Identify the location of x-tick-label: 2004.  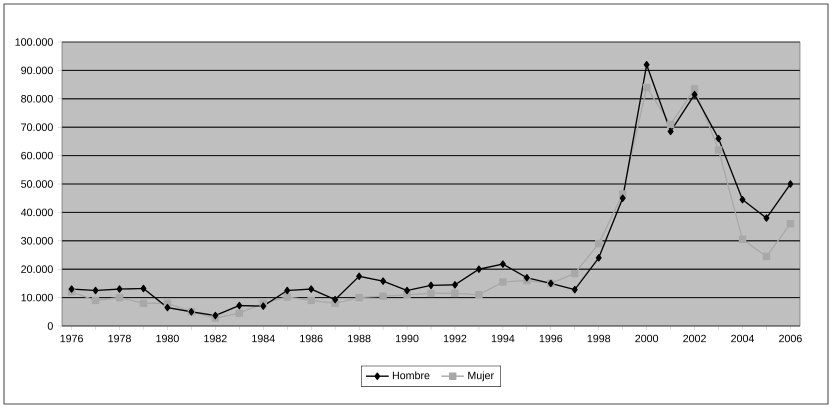
(742, 338).